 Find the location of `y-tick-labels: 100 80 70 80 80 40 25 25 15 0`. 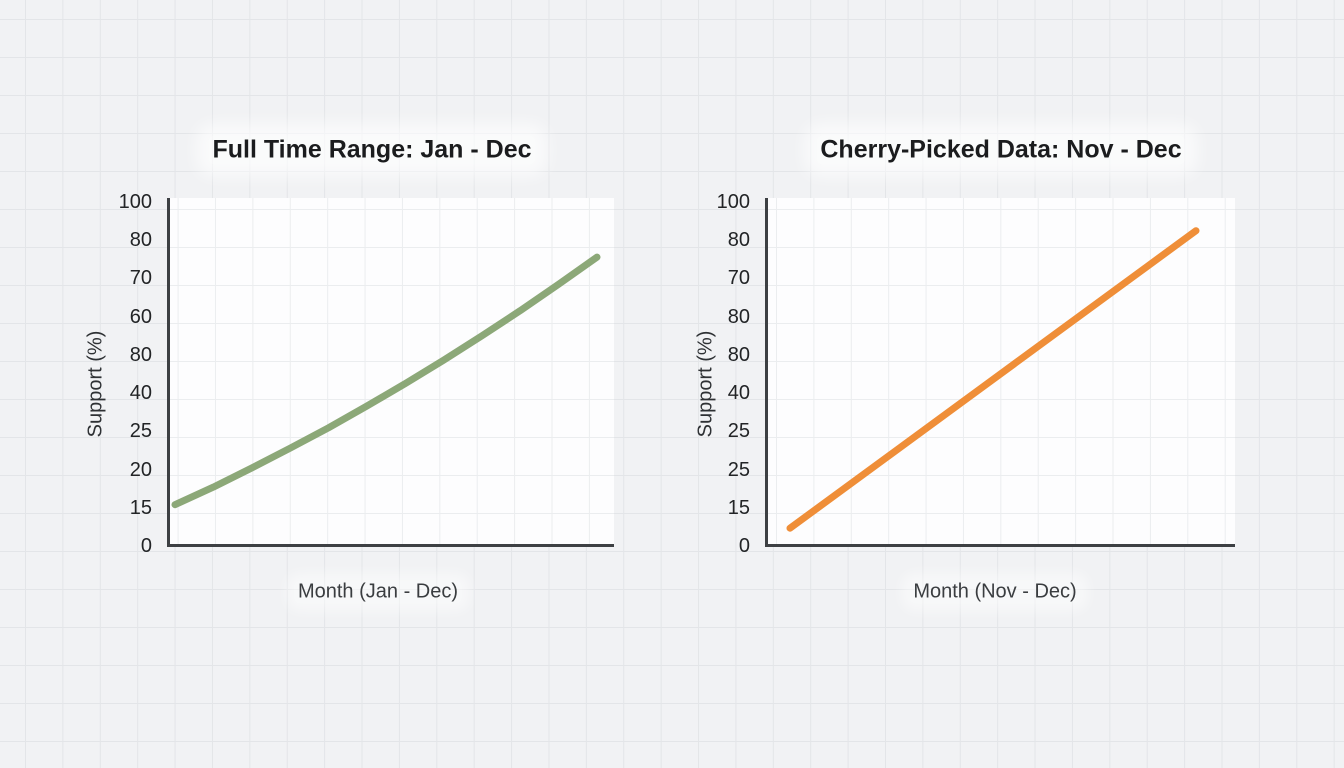

y-tick-labels: 100 80 70 80 80 40 25 25 15 0 is located at coordinates (704, 374).